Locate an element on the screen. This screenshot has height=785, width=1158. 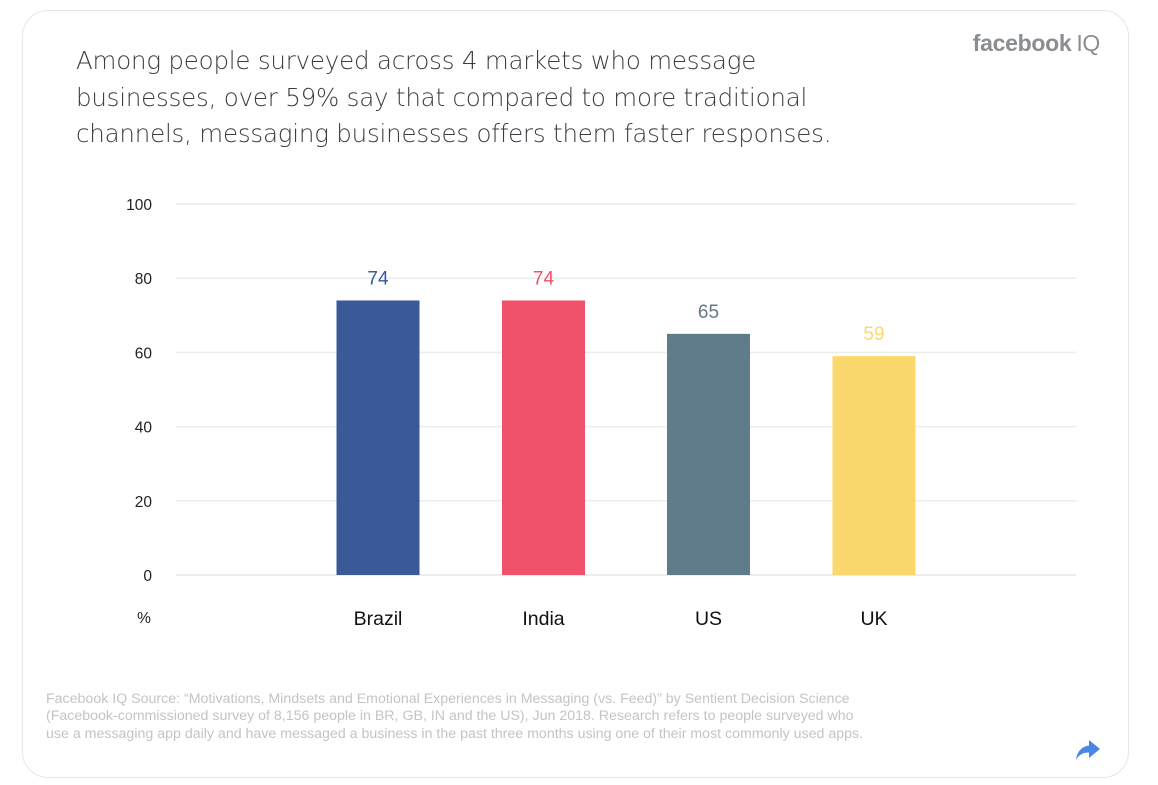
bar-brazil is located at coordinates (378, 437).